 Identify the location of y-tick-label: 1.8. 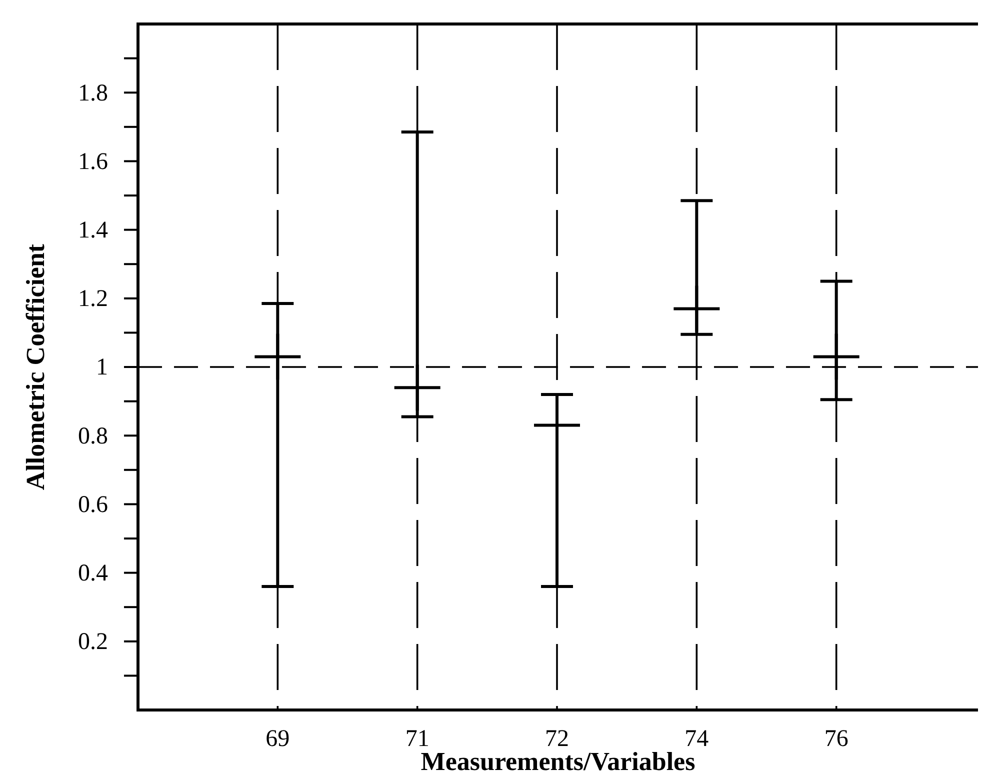
(93, 93).